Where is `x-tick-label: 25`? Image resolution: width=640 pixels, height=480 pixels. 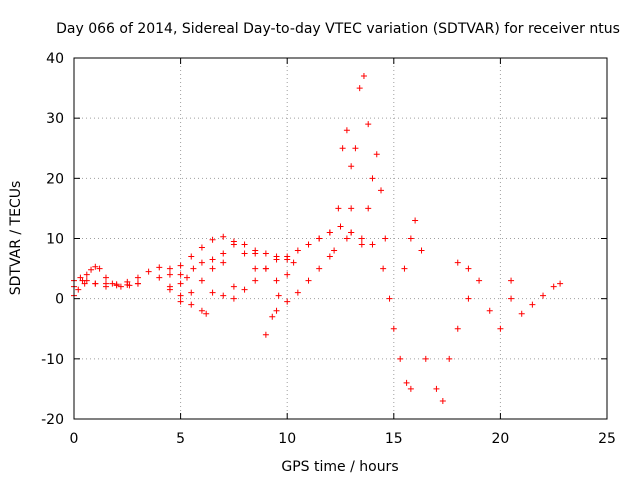 x-tick-label: 25 is located at coordinates (607, 439).